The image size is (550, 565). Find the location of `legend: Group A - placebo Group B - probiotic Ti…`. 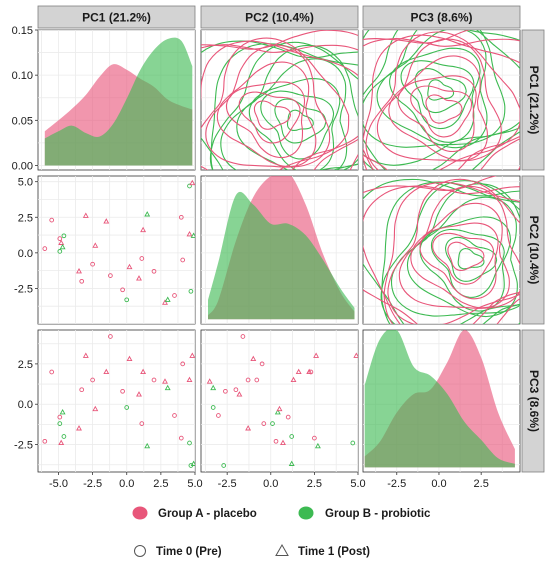

legend: Group A - placebo Group B - probiotic Ti… is located at coordinates (281, 532).